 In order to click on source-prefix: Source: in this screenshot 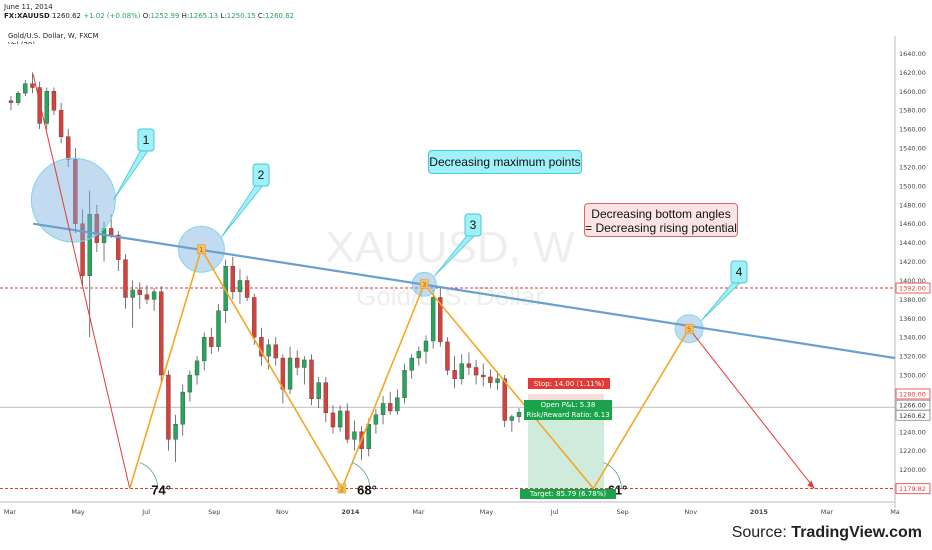, I will do `click(761, 532)`.